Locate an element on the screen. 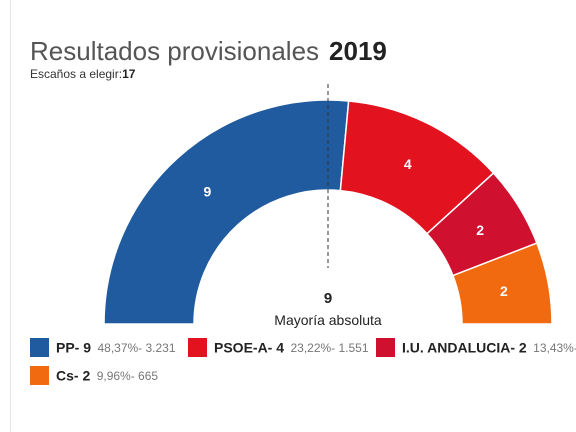 This screenshot has width=576, height=432. title-year: 2019 is located at coordinates (358, 51).